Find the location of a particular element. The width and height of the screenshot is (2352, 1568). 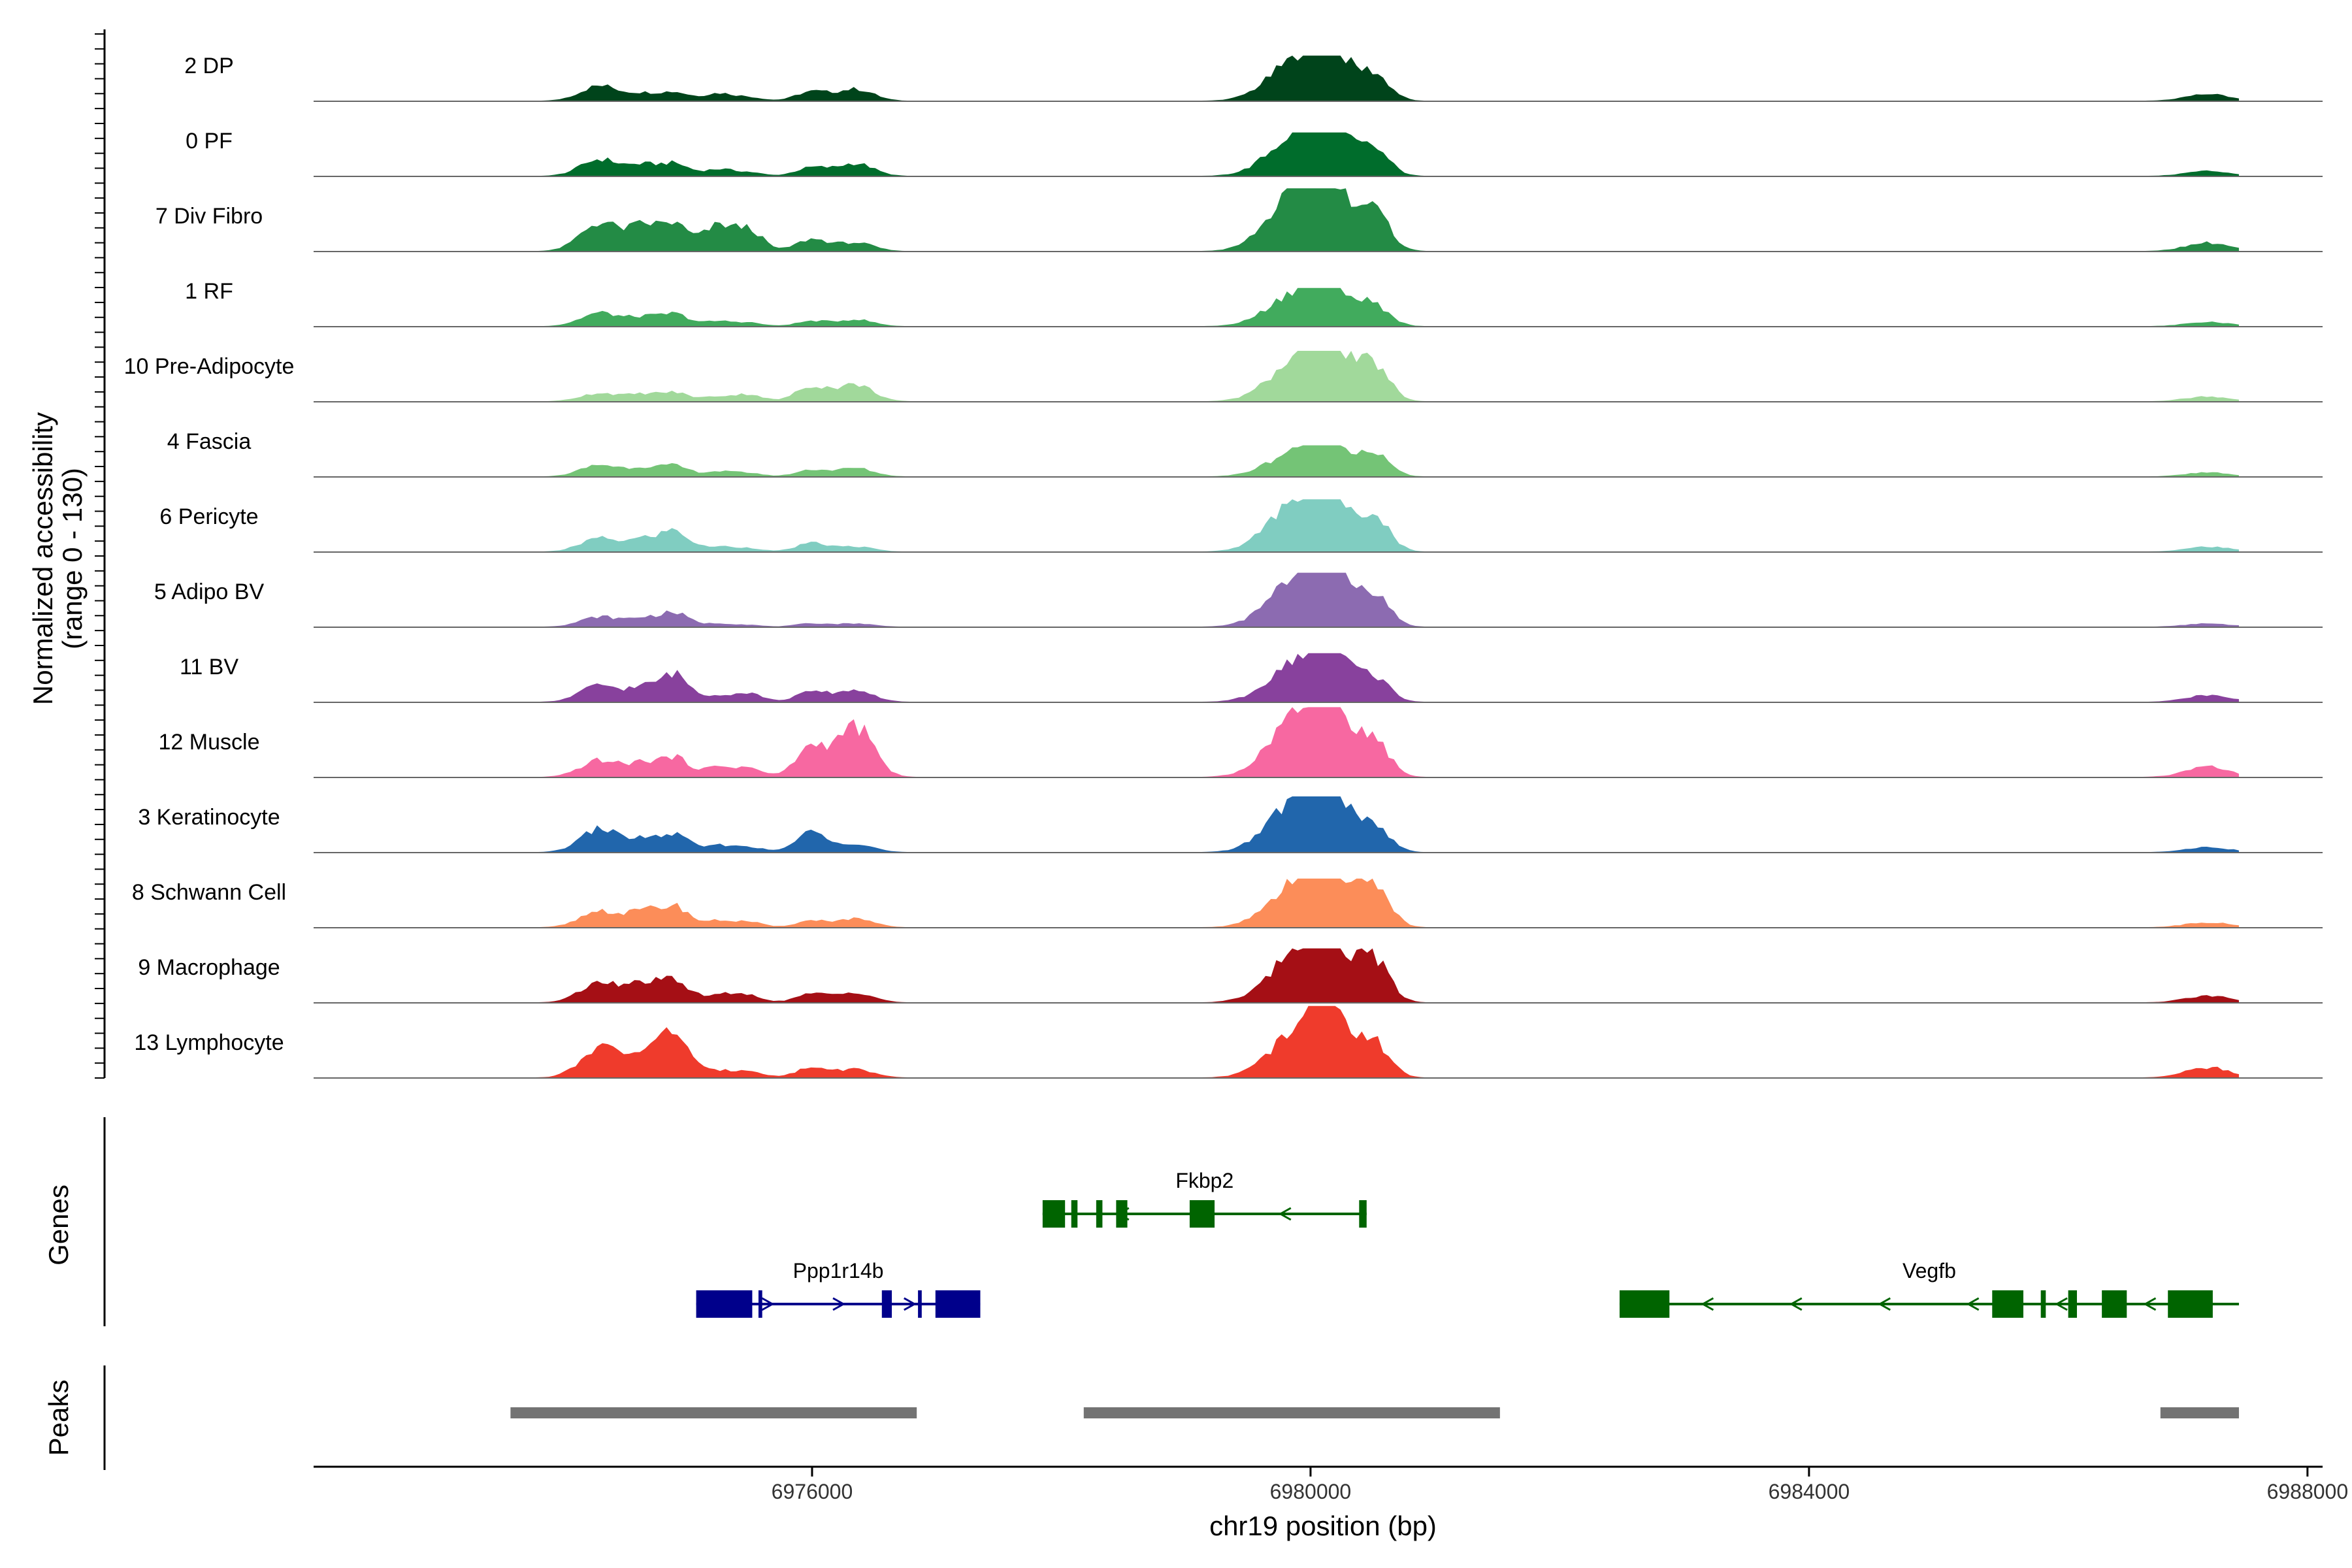

genes-panel-title: Genes is located at coordinates (58, 1225).